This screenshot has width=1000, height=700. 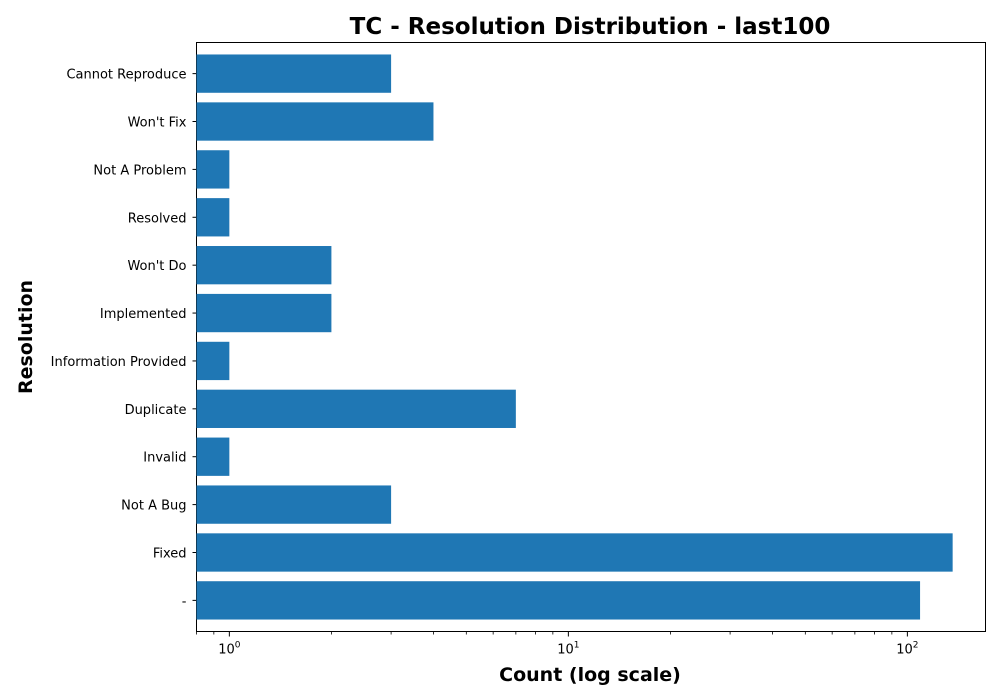 I want to click on y-tick-label: Duplicate, so click(x=156, y=410).